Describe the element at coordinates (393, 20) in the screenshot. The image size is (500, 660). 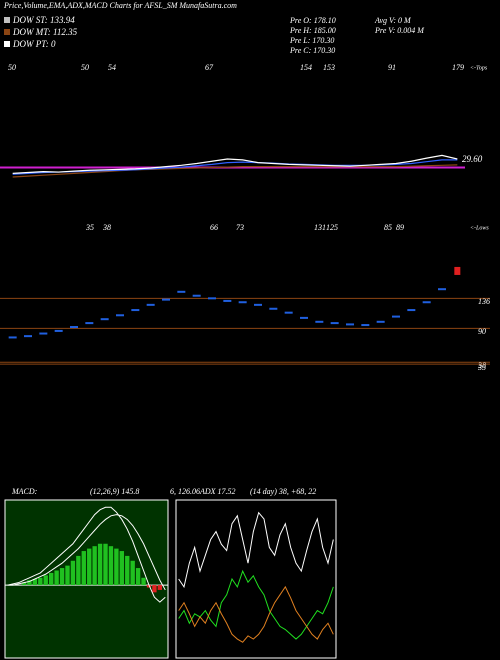
I see `stat: Avg V: 0 M` at that location.